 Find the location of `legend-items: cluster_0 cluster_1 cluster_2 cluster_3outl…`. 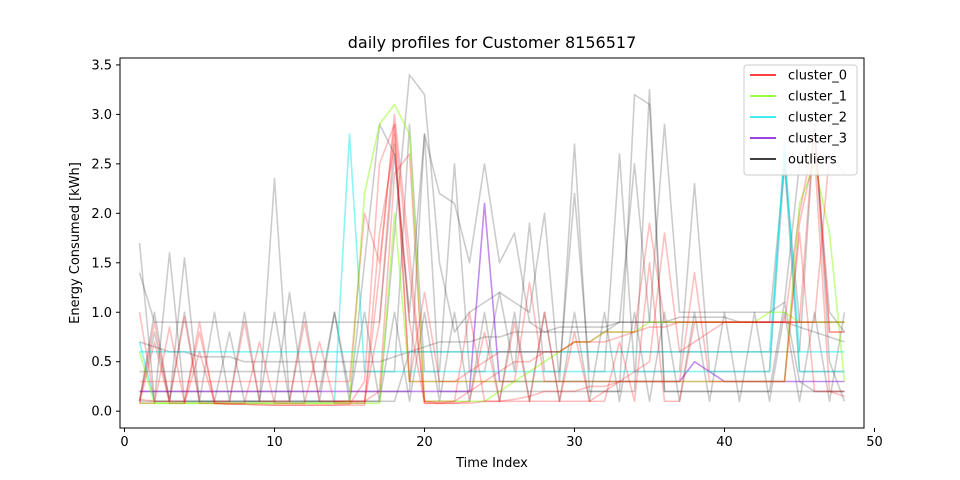

legend-items: cluster_0 cluster_1 cluster_2 cluster_3outl… is located at coordinates (798, 118).